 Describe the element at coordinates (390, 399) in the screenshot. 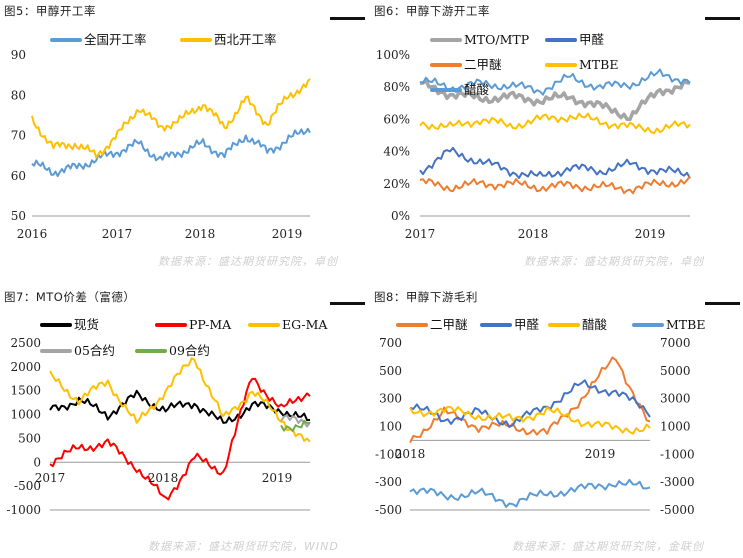

I see `y-tick-label: 300` at that location.